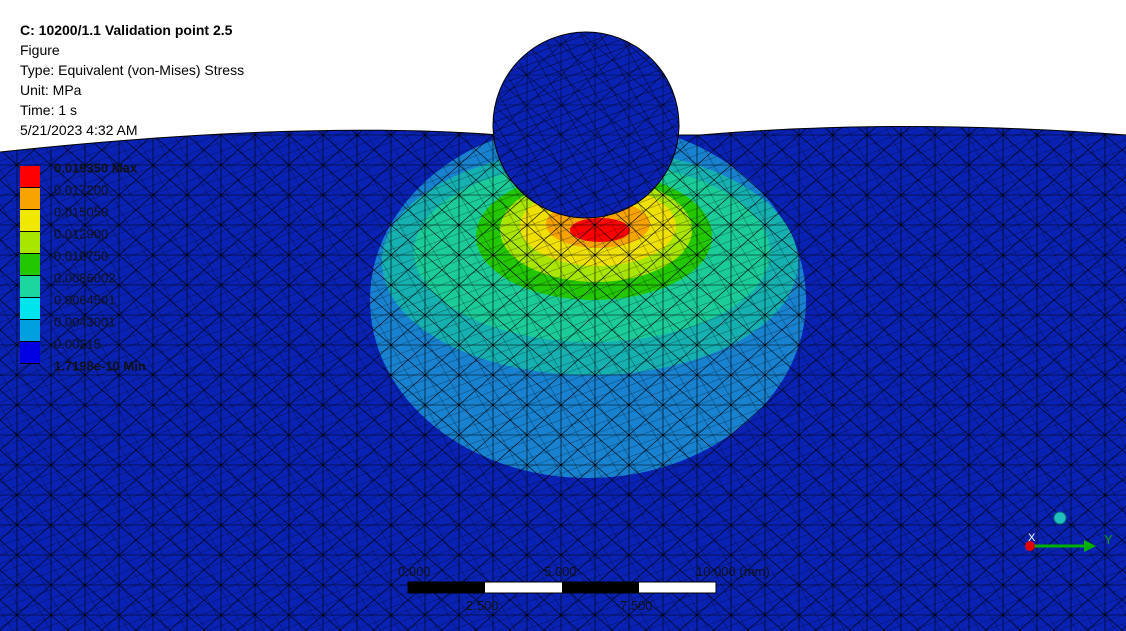 This screenshot has height=631, width=1126. I want to click on result-time: Time: 1 s, so click(49, 110).